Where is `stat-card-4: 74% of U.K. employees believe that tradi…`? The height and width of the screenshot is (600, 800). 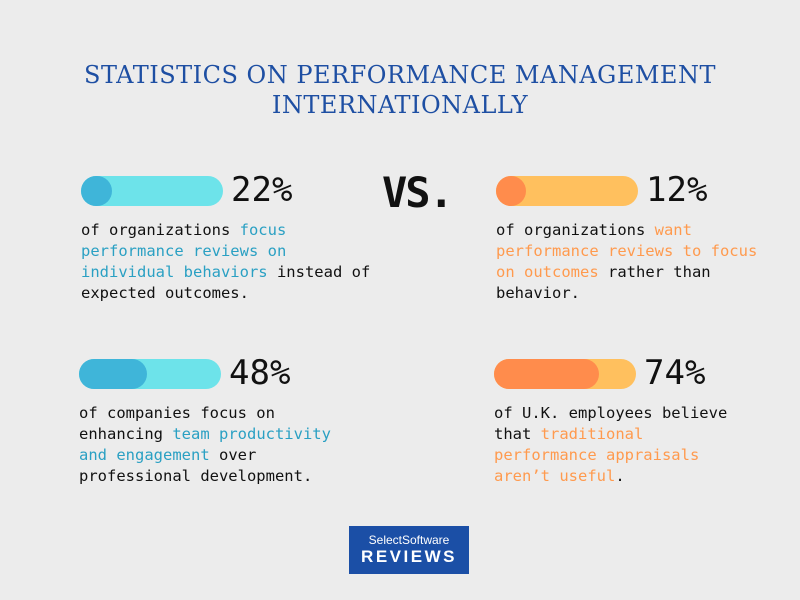 stat-card-4: 74% of U.K. employees believe that tradi… is located at coordinates (639, 419).